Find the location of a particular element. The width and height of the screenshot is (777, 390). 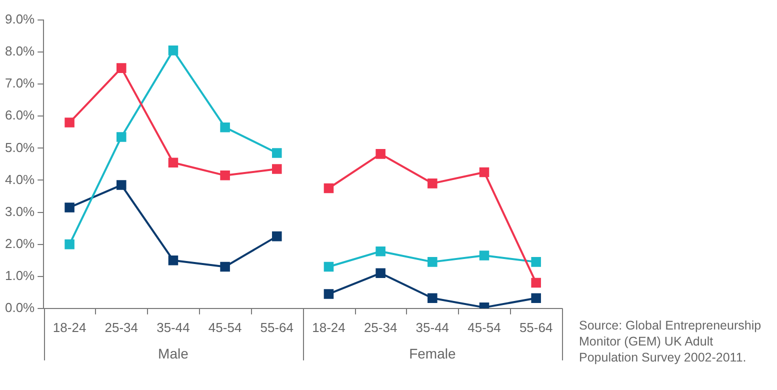

y-tick-label: 0.0% is located at coordinates (20, 307).